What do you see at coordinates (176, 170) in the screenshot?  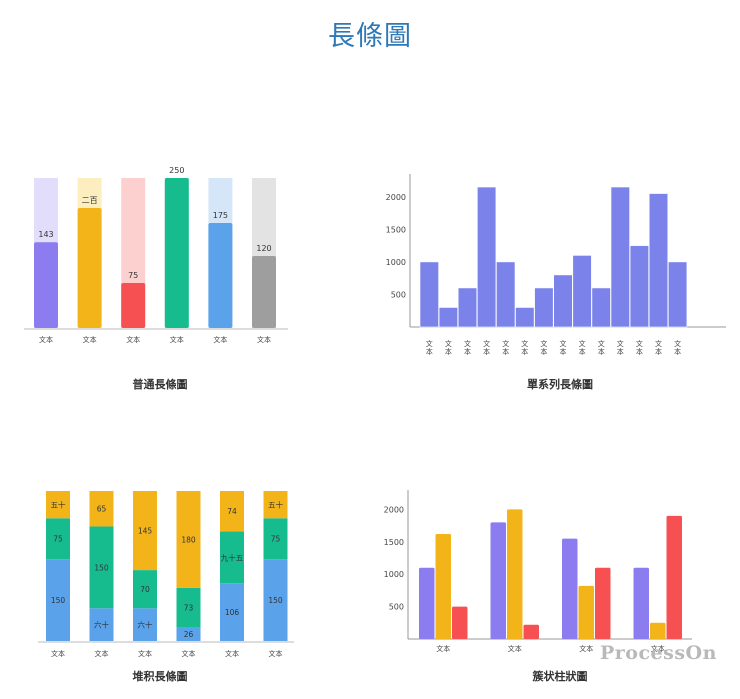 I see `bar-value-label: 250` at bounding box center [176, 170].